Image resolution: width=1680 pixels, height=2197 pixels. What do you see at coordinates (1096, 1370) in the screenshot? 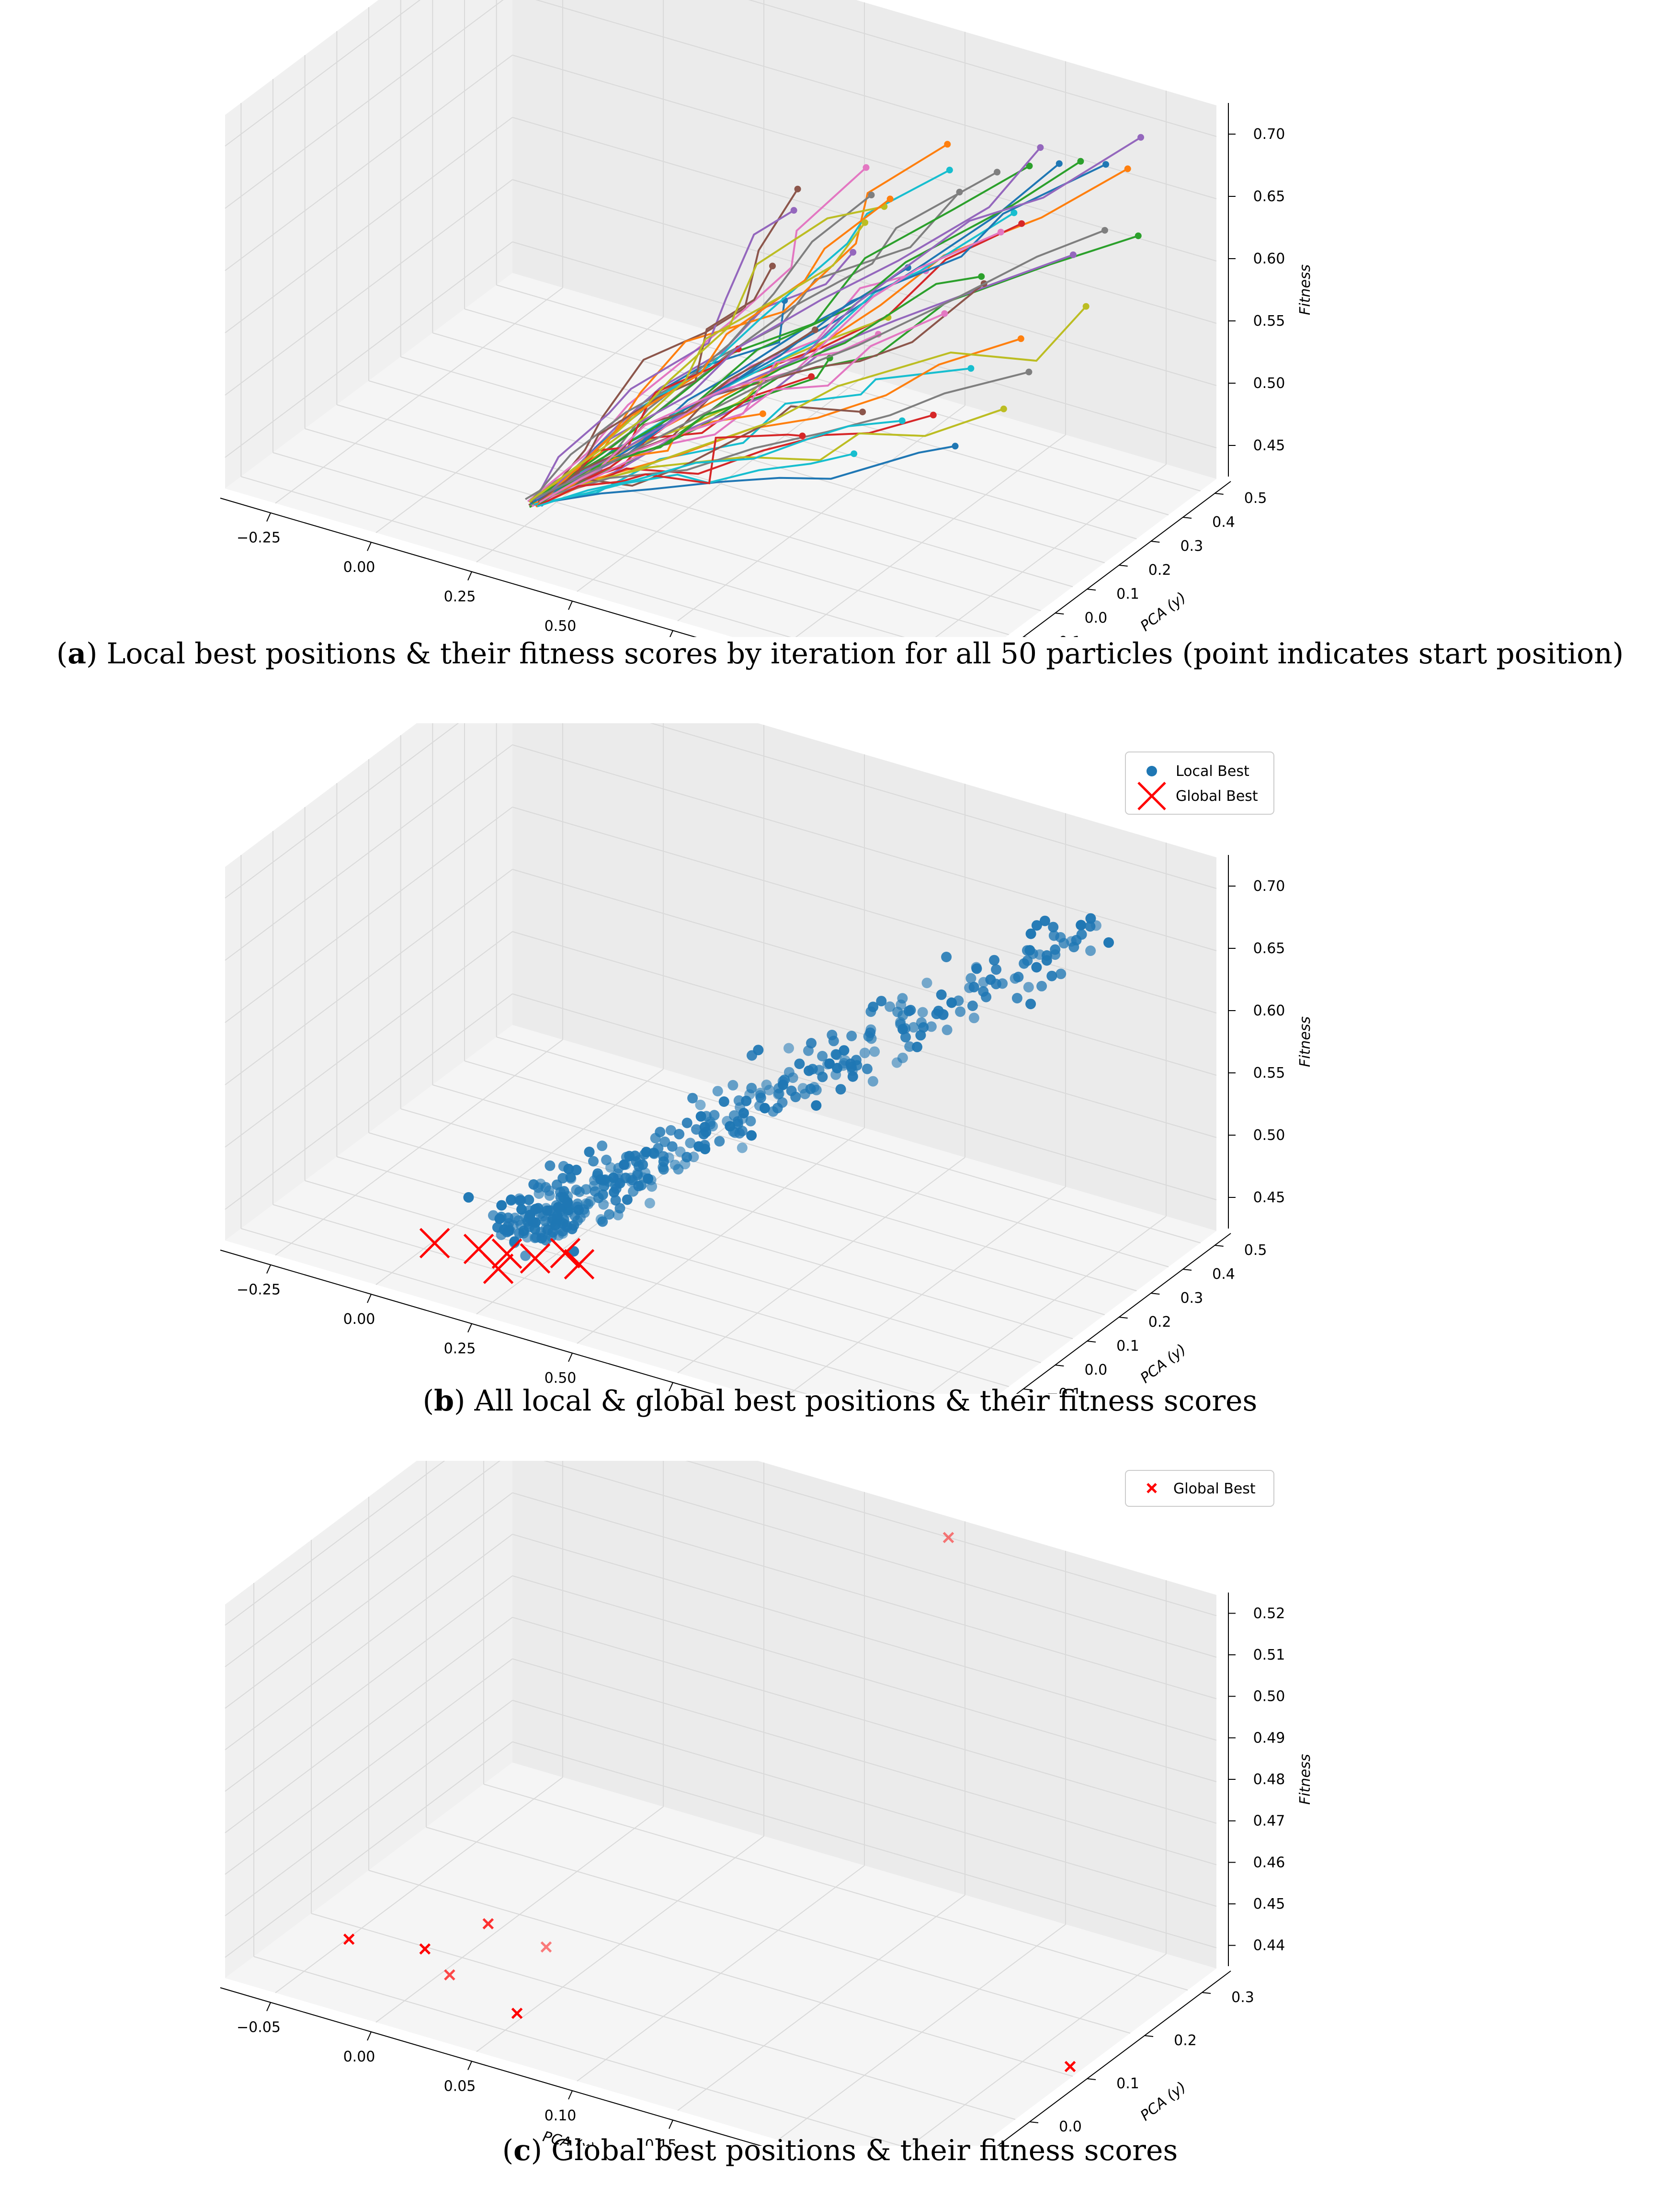
I see `y-tick-label: 0.0` at bounding box center [1096, 1370].